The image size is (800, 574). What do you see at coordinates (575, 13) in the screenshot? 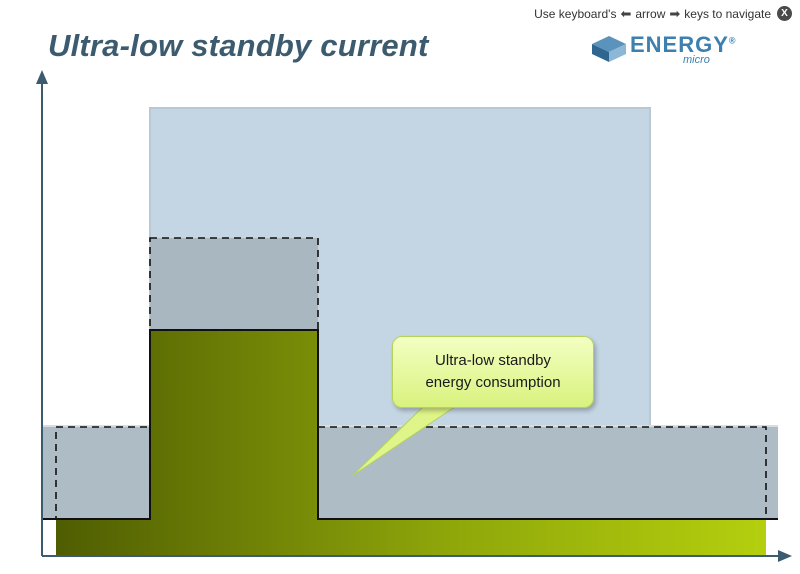
I see `nav-hint-prefix: Use keyboard's` at bounding box center [575, 13].